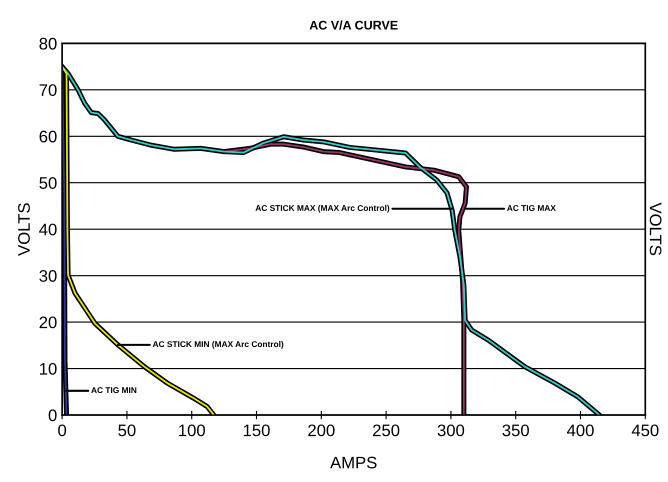 The width and height of the screenshot is (668, 482). Describe the element at coordinates (48, 322) in the screenshot. I see `y-tick-label: 20` at that location.